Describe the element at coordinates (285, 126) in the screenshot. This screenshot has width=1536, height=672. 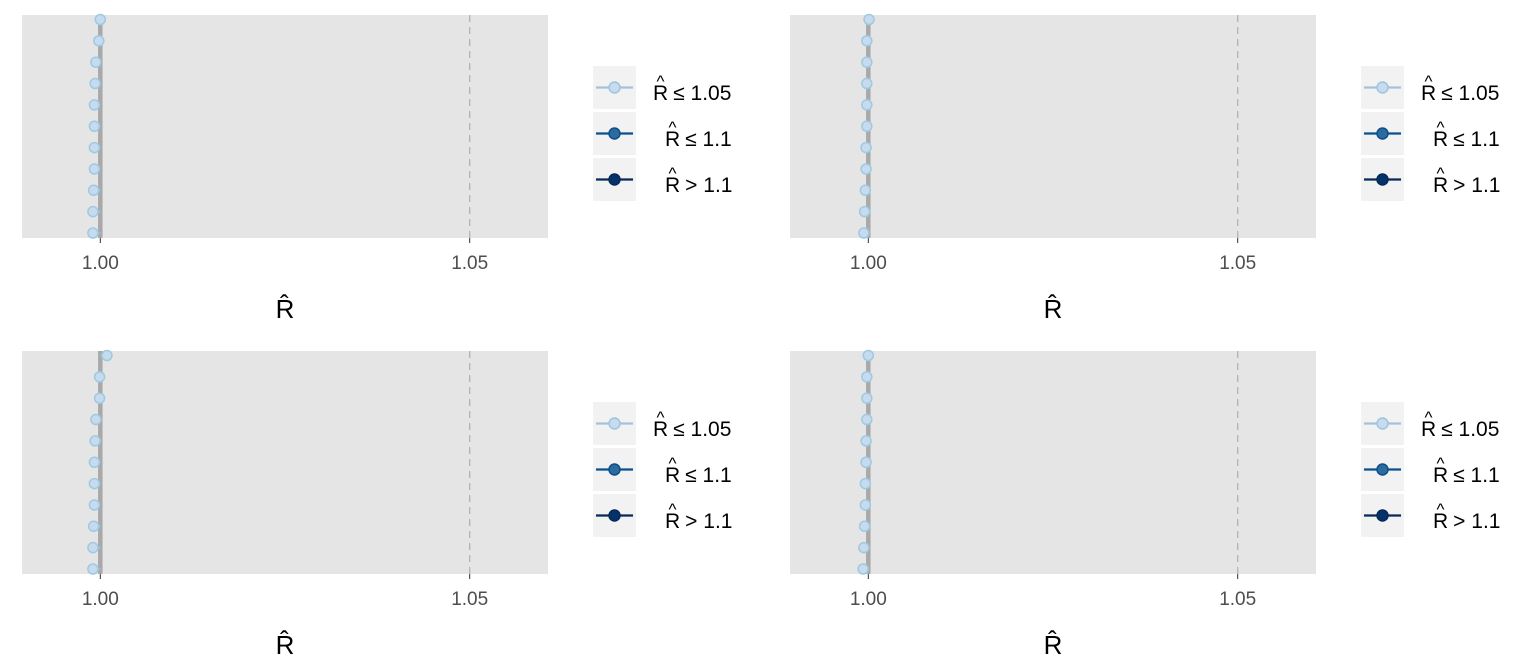
I see `plot-area` at that location.